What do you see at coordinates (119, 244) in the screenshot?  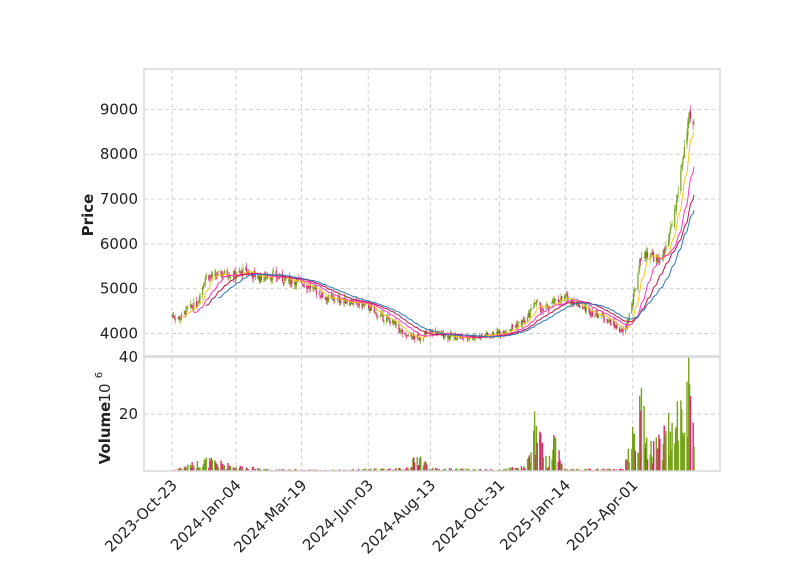 I see `price-tick-label: 6000` at bounding box center [119, 244].